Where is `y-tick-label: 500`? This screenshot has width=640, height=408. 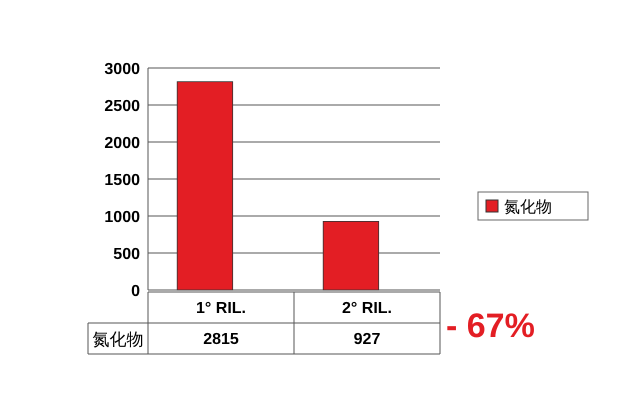 y-tick-label: 500 is located at coordinates (126, 254).